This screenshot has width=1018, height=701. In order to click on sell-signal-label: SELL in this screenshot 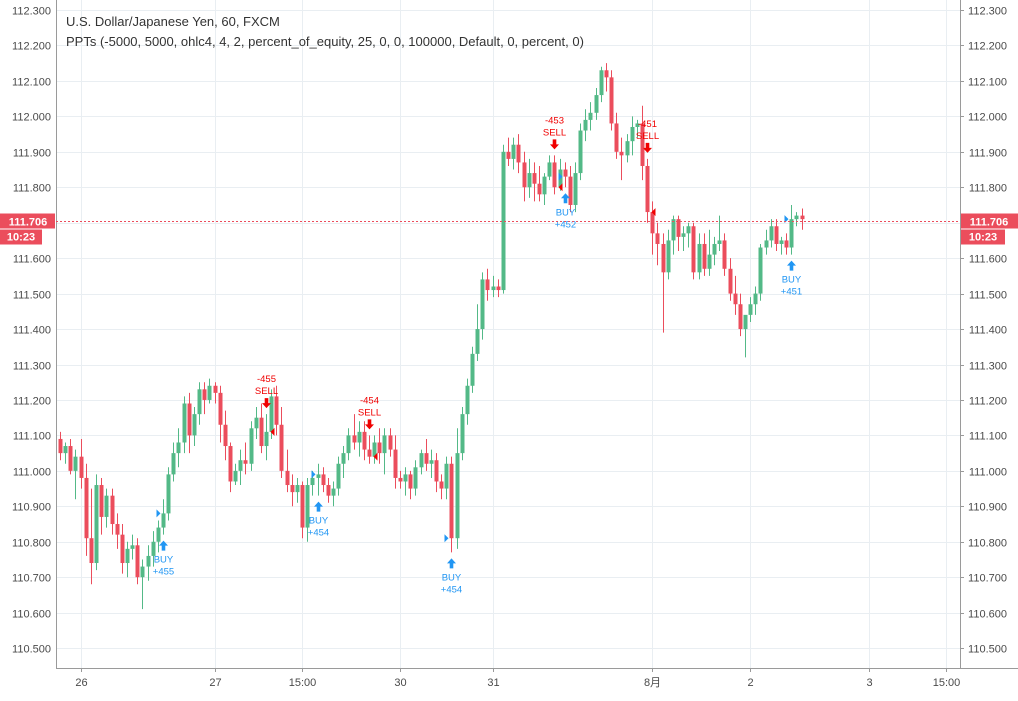, I will do `click(647, 136)`.